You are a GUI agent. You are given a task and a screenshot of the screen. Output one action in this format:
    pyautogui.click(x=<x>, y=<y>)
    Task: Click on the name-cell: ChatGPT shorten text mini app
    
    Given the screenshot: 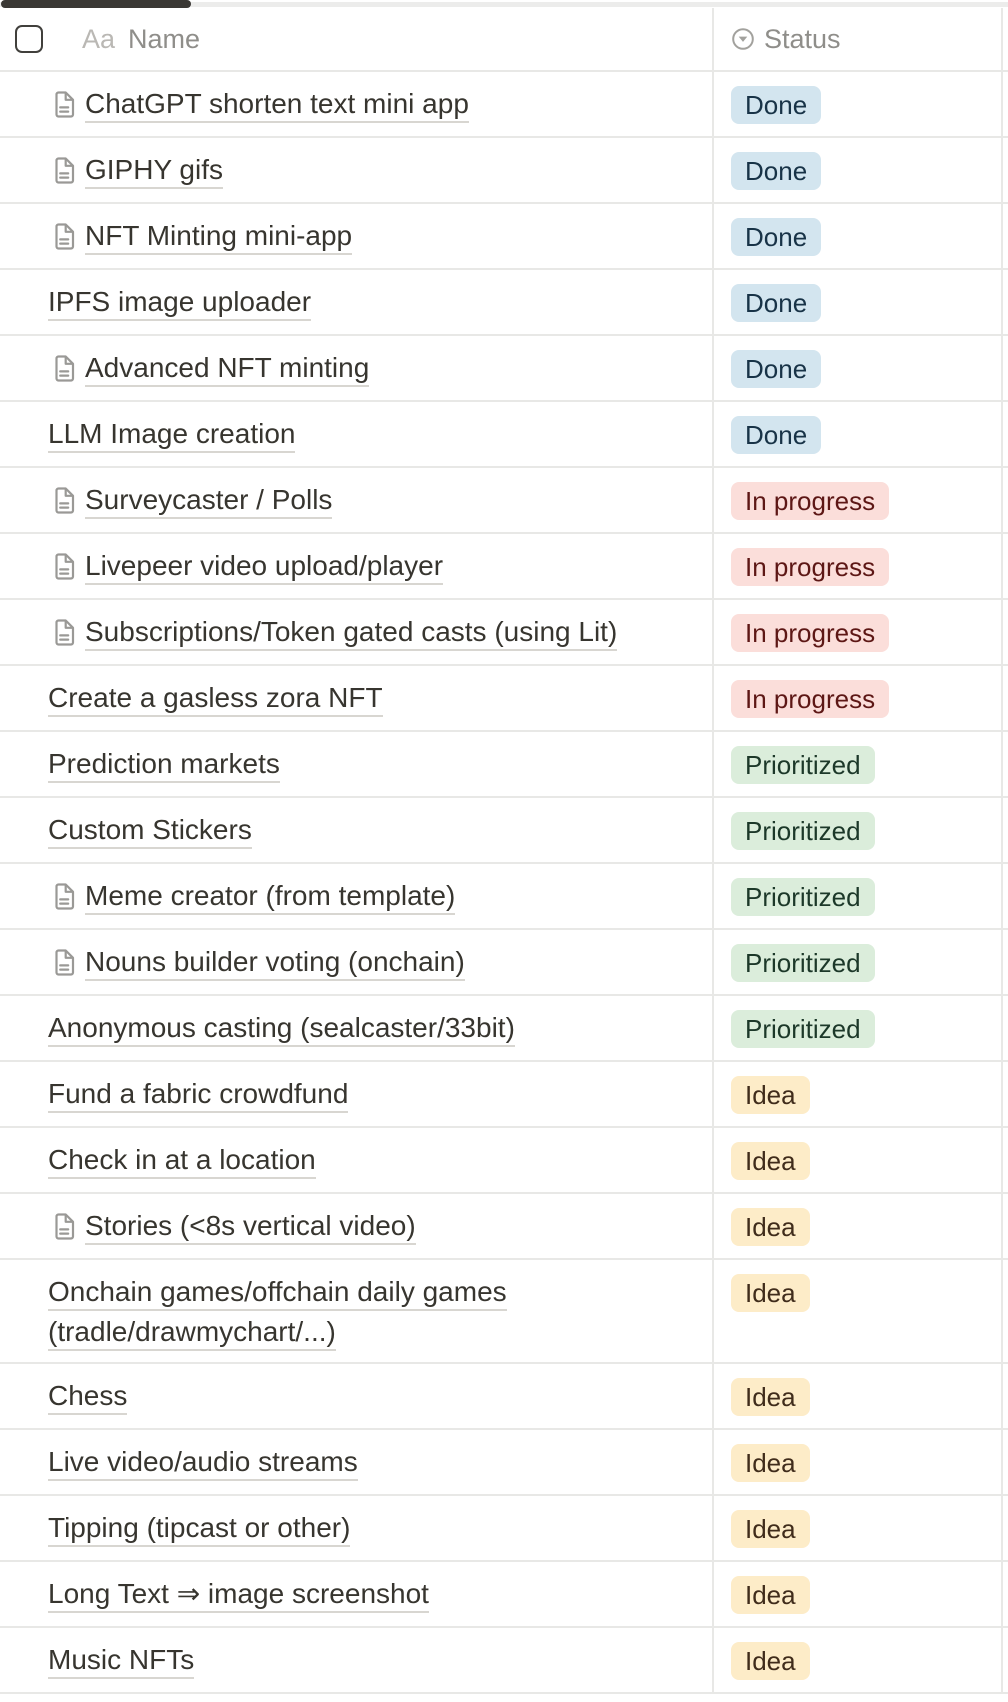 What is the action you would take?
    pyautogui.click(x=357, y=104)
    